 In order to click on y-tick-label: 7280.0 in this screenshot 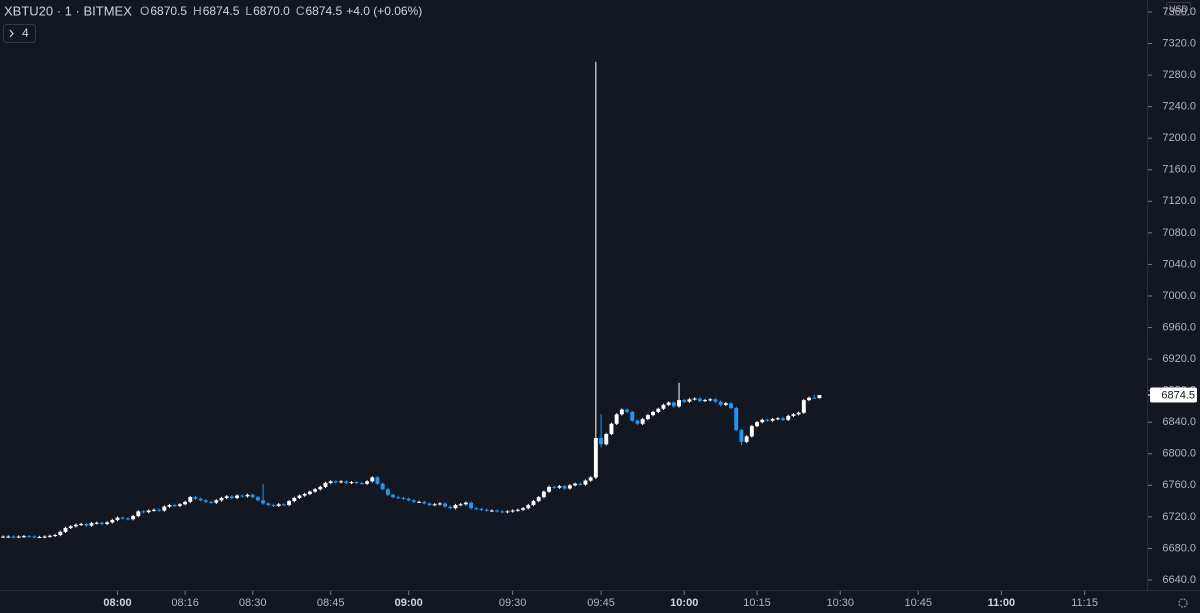, I will do `click(1179, 75)`.